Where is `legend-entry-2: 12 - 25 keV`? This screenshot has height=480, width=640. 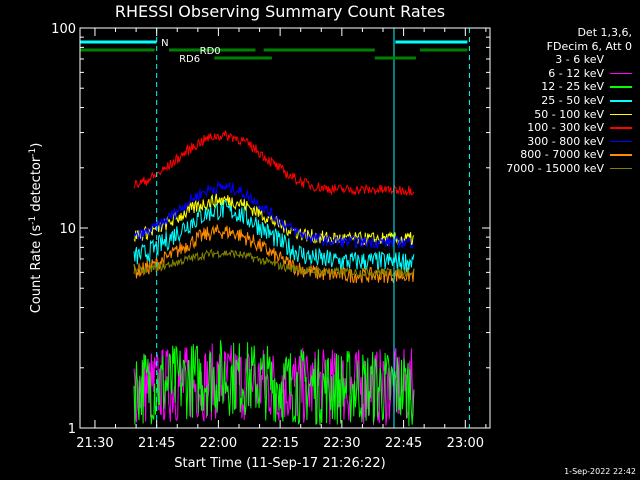 legend-entry-2: 12 - 25 keV is located at coordinates (557, 87).